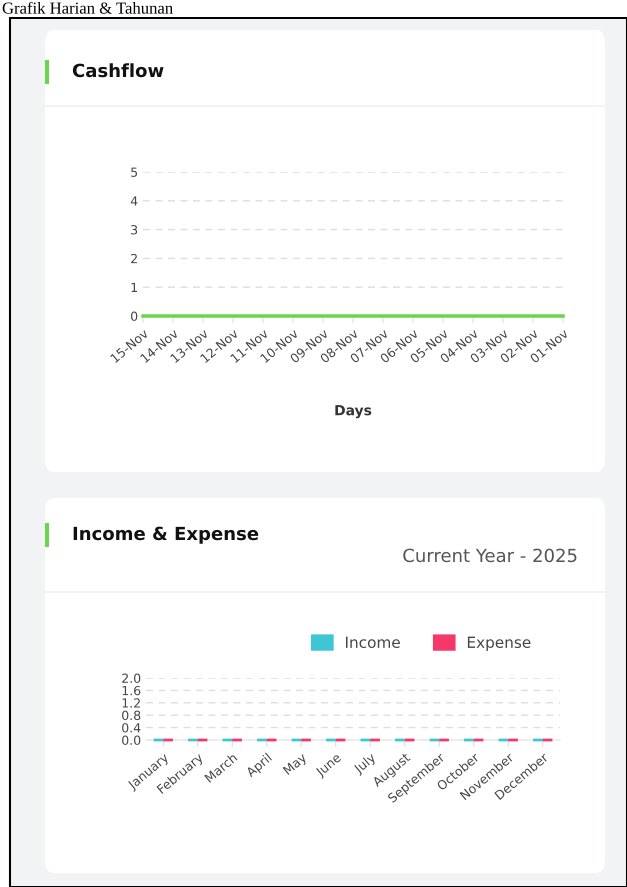 The image size is (627, 887). What do you see at coordinates (489, 555) in the screenshot?
I see `chart-subtitle: Current Year - 2025` at bounding box center [489, 555].